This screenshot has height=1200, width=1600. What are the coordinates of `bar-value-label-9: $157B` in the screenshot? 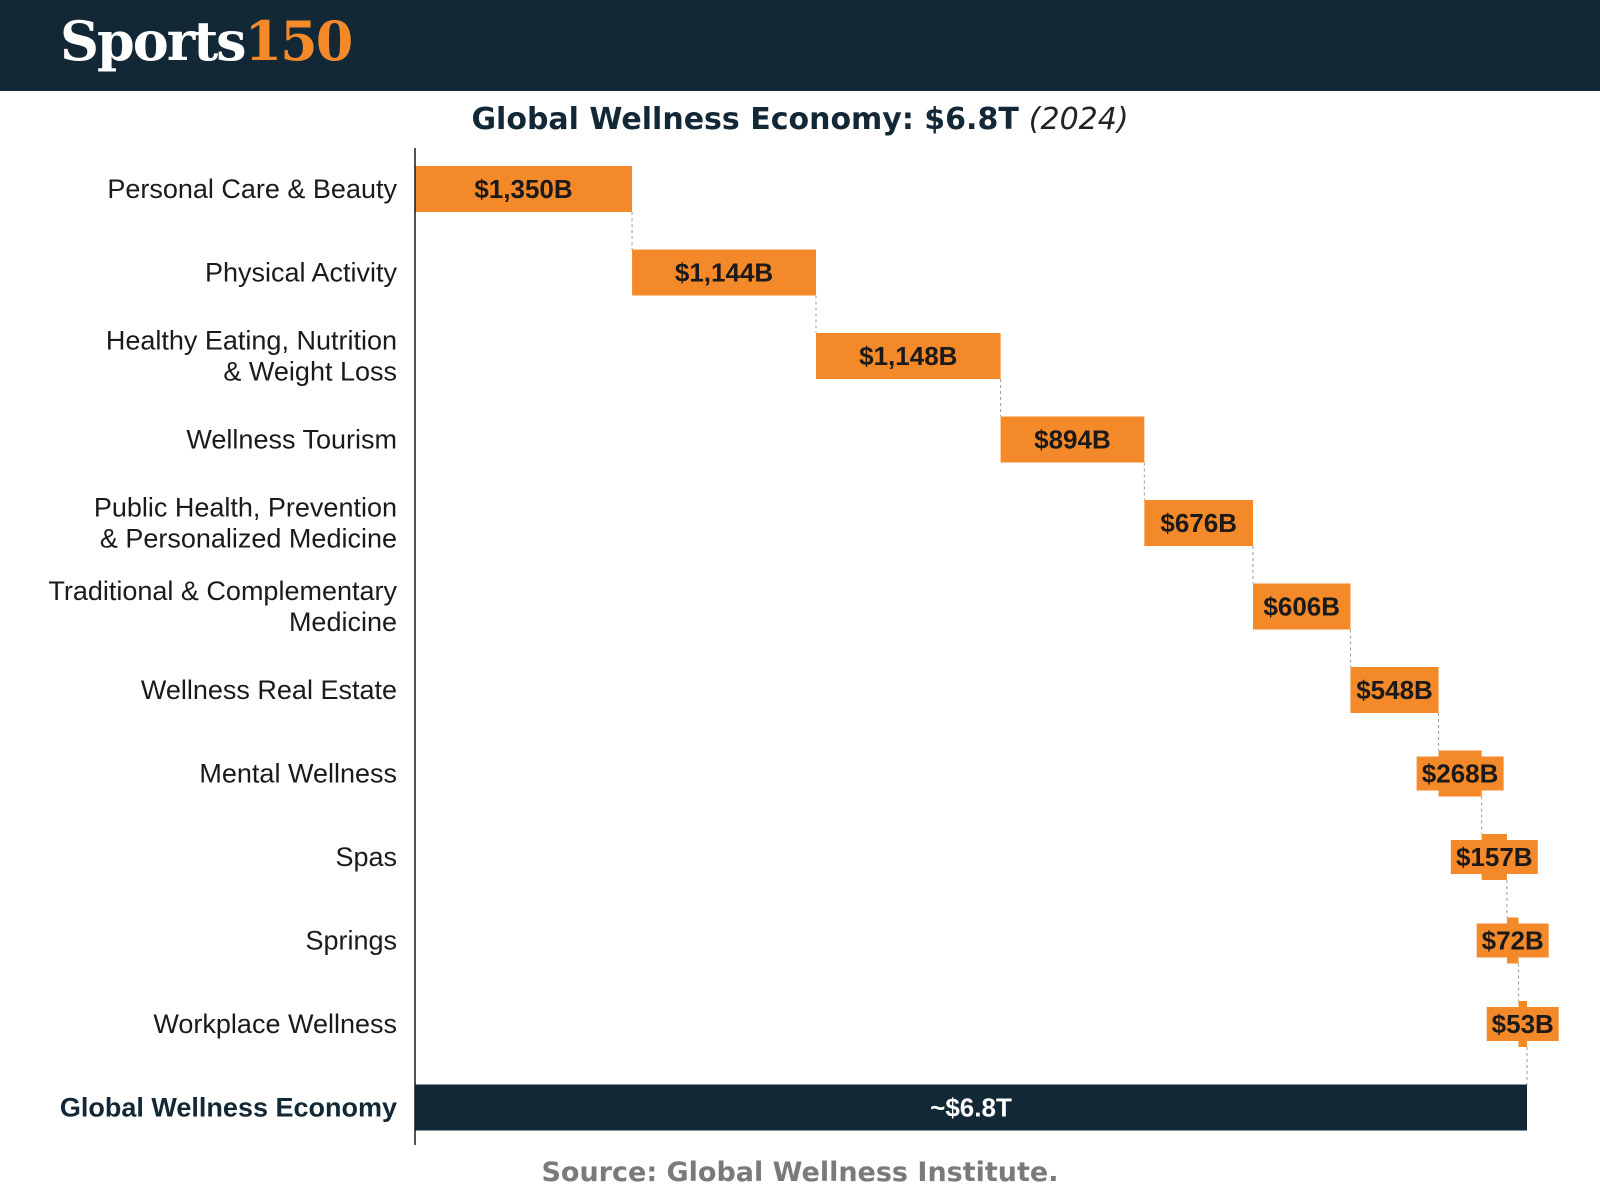 It's located at (1494, 857).